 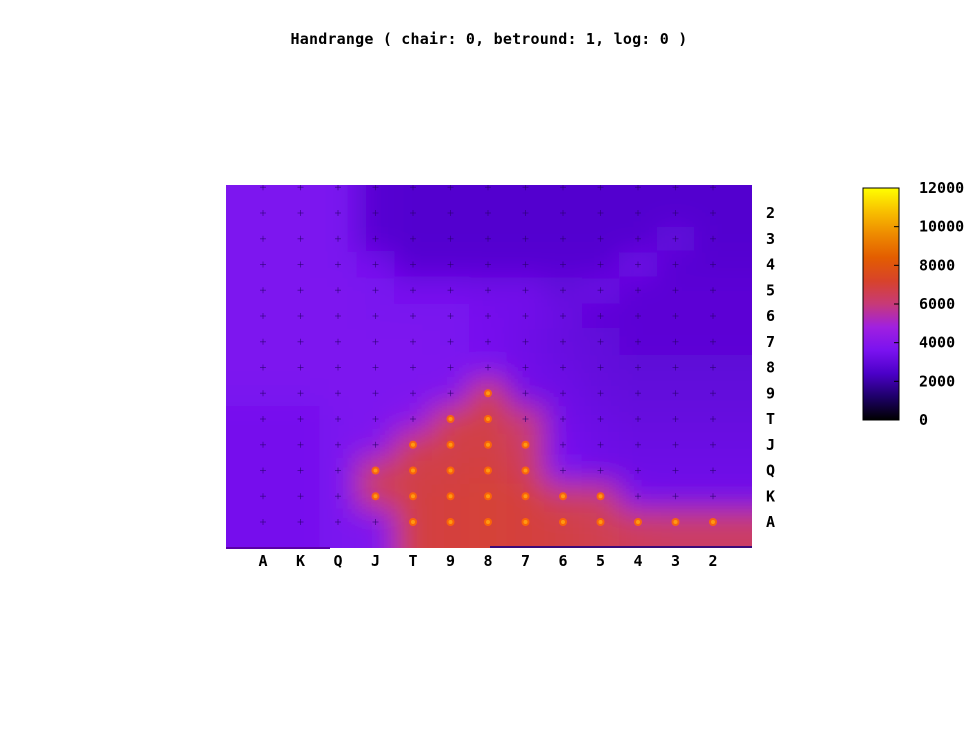 What do you see at coordinates (770, 290) in the screenshot?
I see `y-tick-label: 5` at bounding box center [770, 290].